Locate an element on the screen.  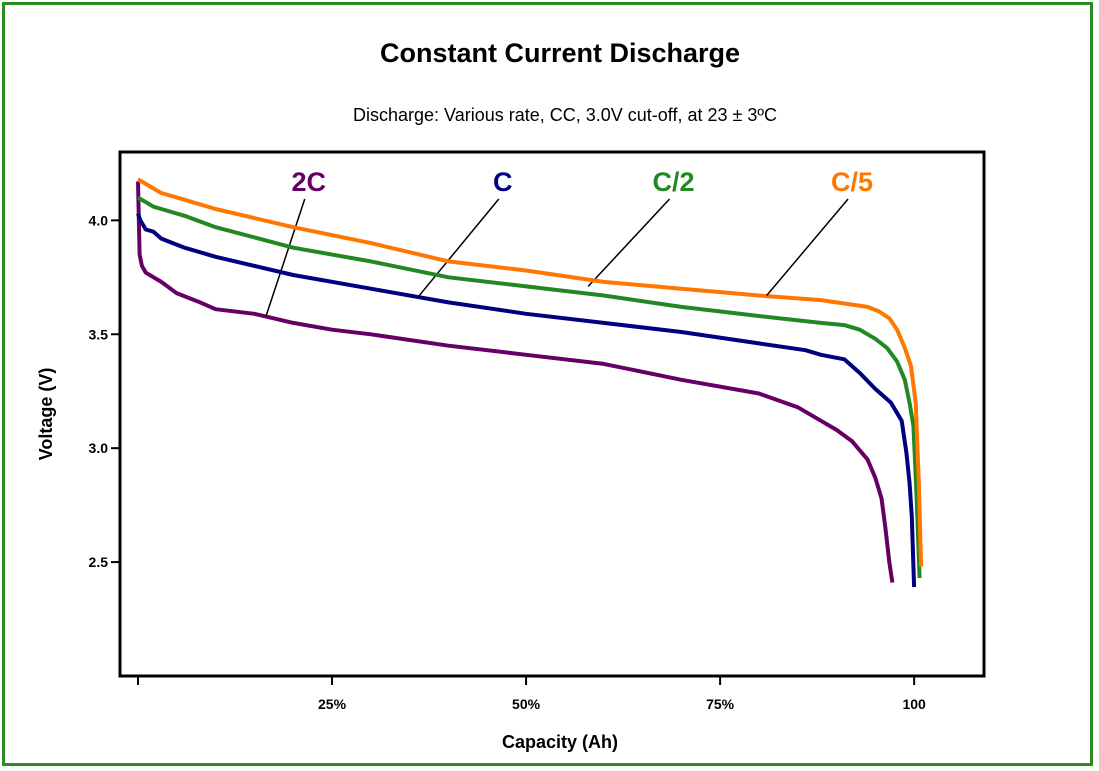
y-axis-label: Voltage (V) is located at coordinates (46, 414).